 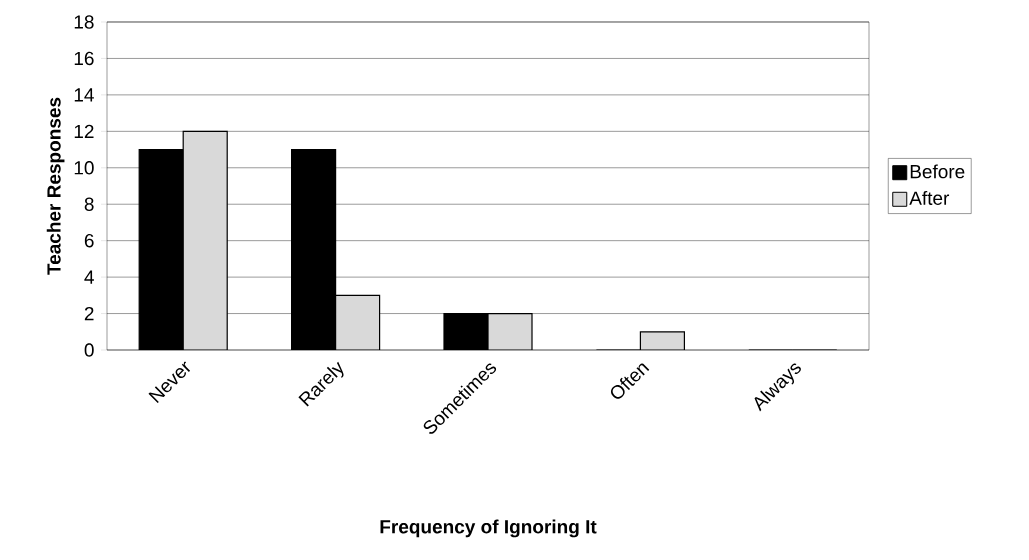 I want to click on y-tick-label: 0, so click(x=89, y=350).